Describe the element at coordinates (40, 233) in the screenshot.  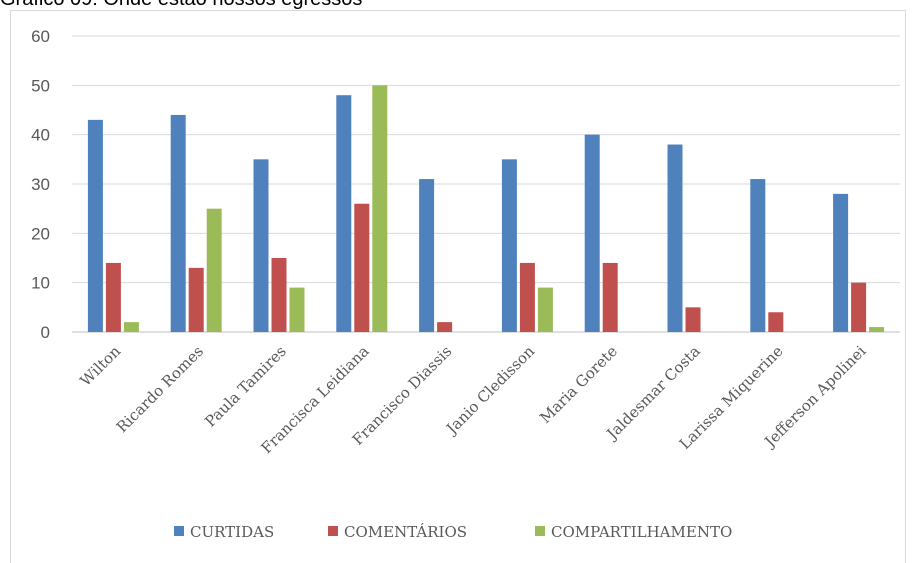
I see `y-tick-label: 20` at that location.